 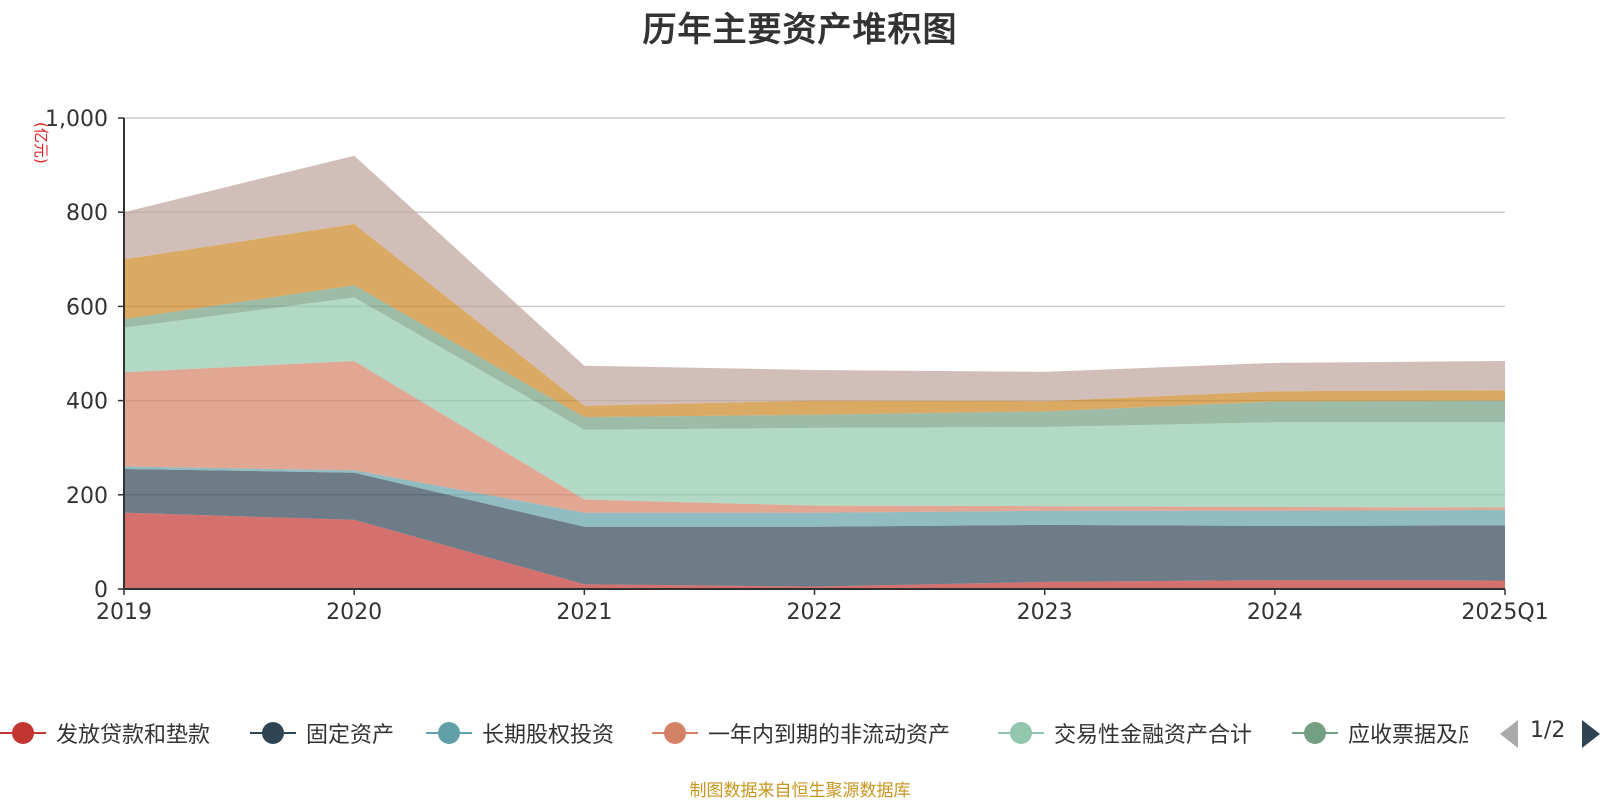 I want to click on legend-next-page-icon, so click(x=1591, y=734).